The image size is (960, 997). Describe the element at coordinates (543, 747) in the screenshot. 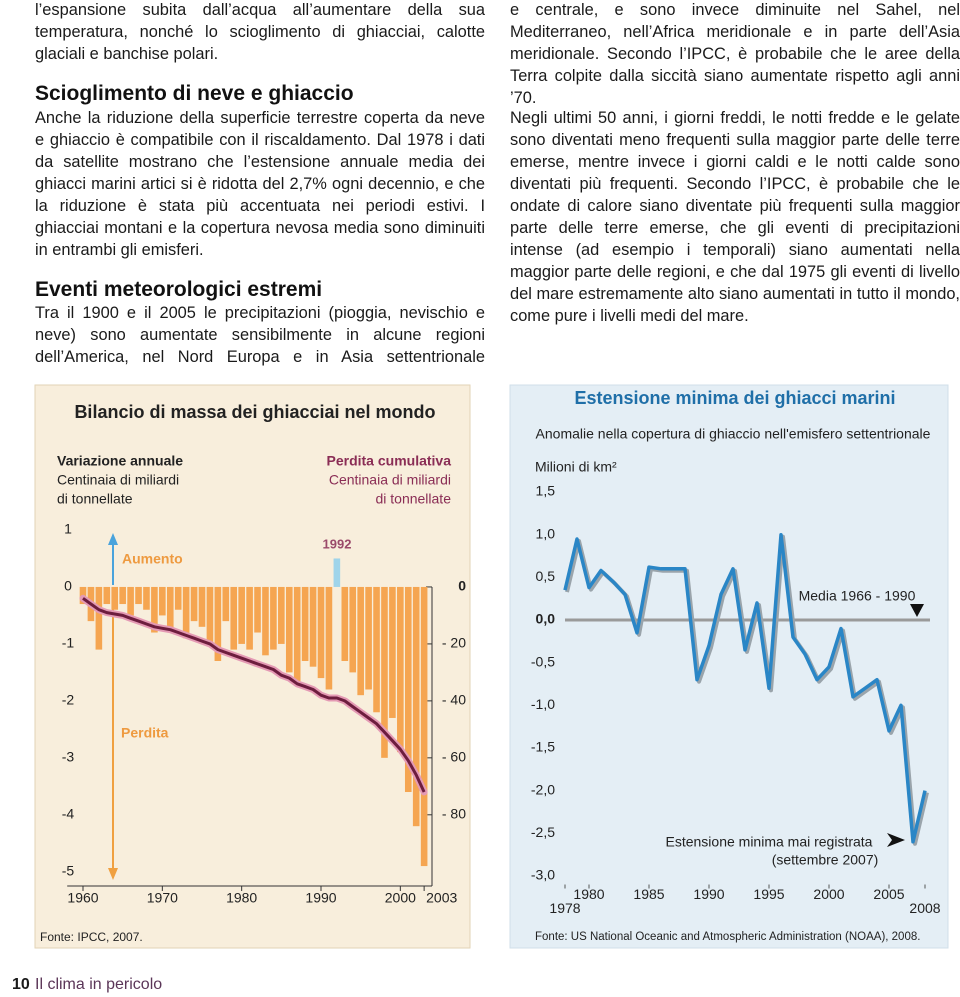

I see `y-tick-label: -1,5` at that location.